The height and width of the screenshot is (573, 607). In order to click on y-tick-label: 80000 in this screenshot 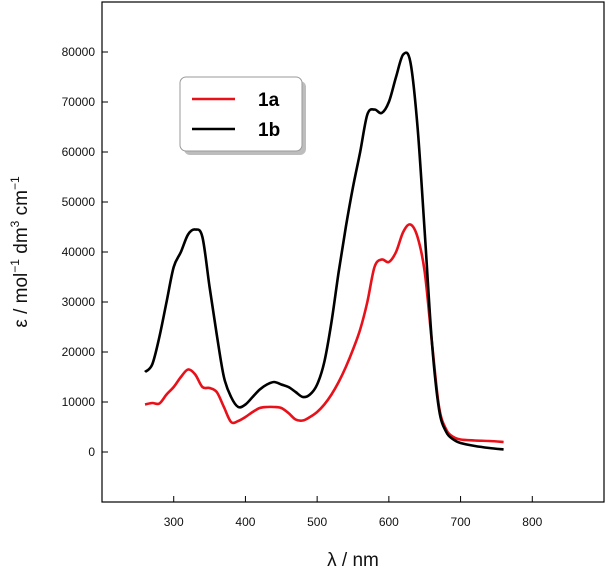, I will do `click(79, 52)`.